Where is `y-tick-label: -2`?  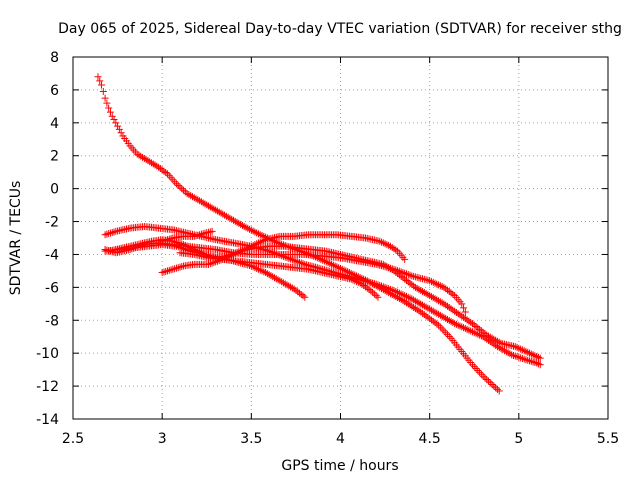
y-tick-label: -2 is located at coordinates (52, 223).